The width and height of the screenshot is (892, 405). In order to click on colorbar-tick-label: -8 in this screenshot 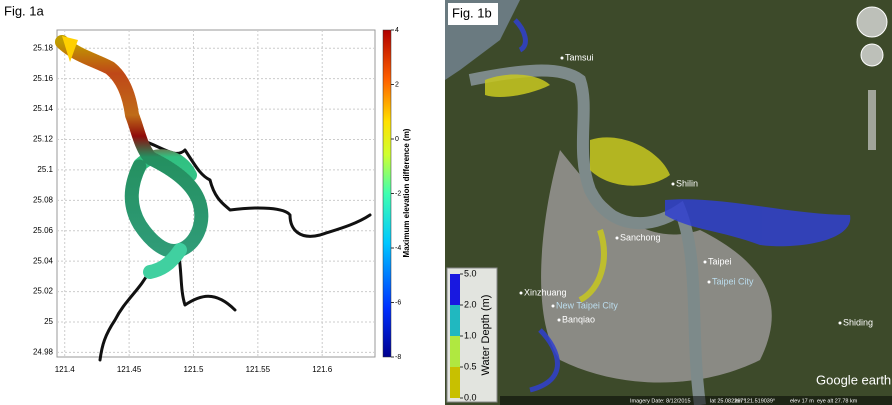, I will do `click(398, 357)`.